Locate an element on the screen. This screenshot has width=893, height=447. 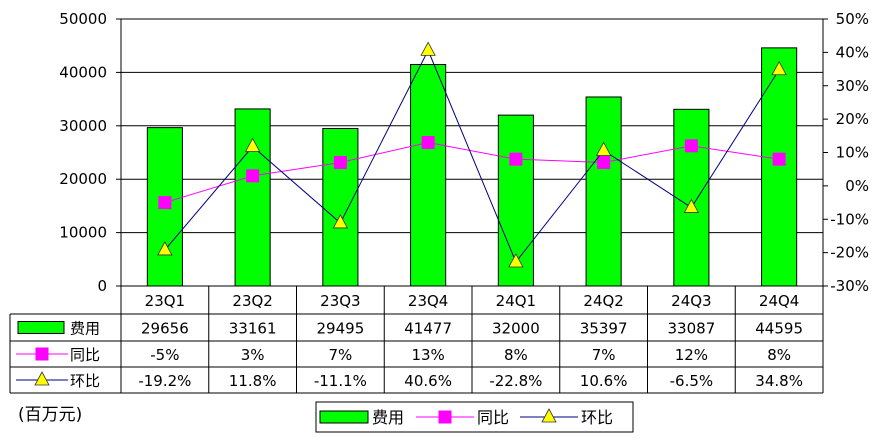
right-tick-label: 0% is located at coordinates (857, 186).